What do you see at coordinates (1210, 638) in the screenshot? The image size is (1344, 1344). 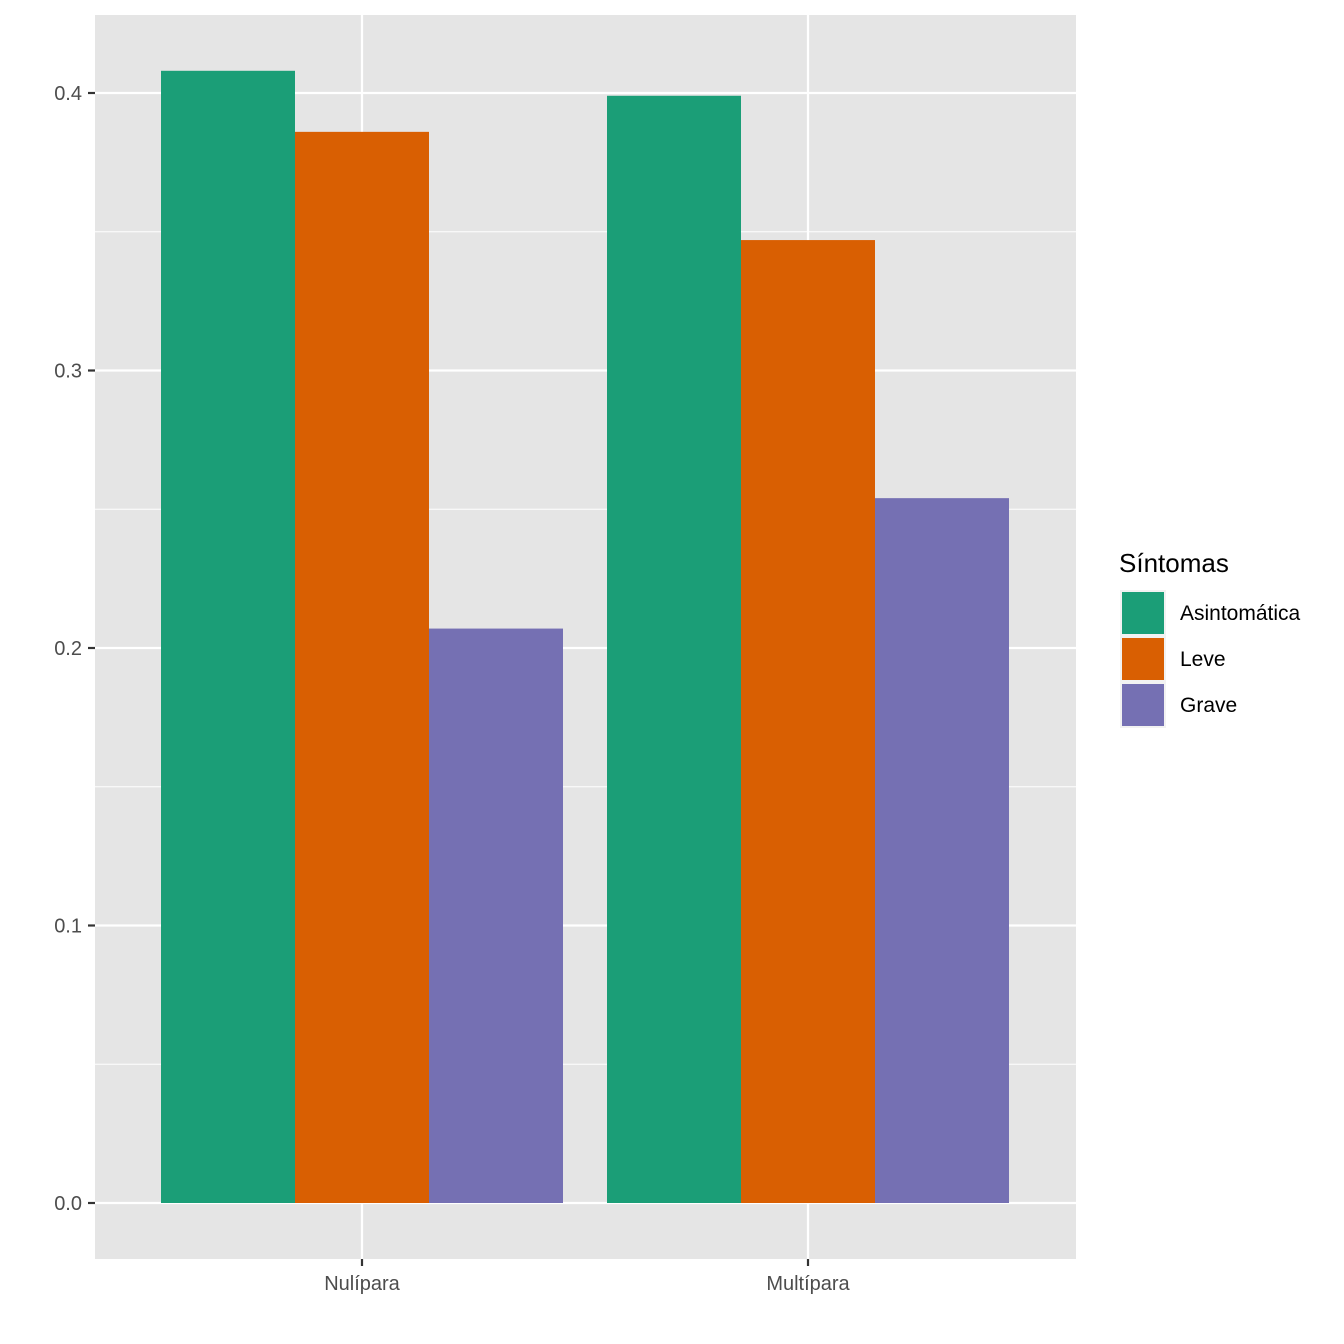 I see `legend: Síntomas Asintomática Leve Grave` at bounding box center [1210, 638].